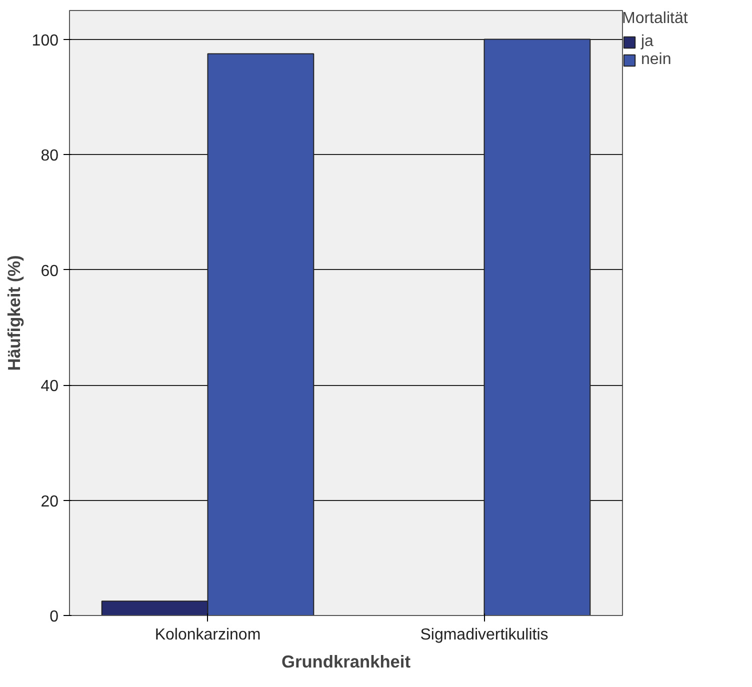 This screenshot has width=752, height=687. Describe the element at coordinates (49, 501) in the screenshot. I see `y-tick-label: 20` at that location.